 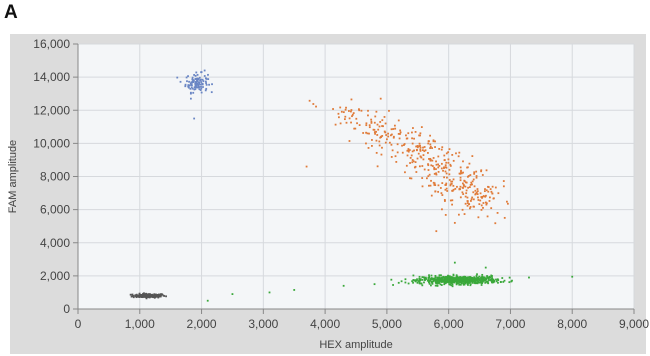 What do you see at coordinates (55, 276) in the screenshot?
I see `y-tick-label: 2,000` at bounding box center [55, 276].